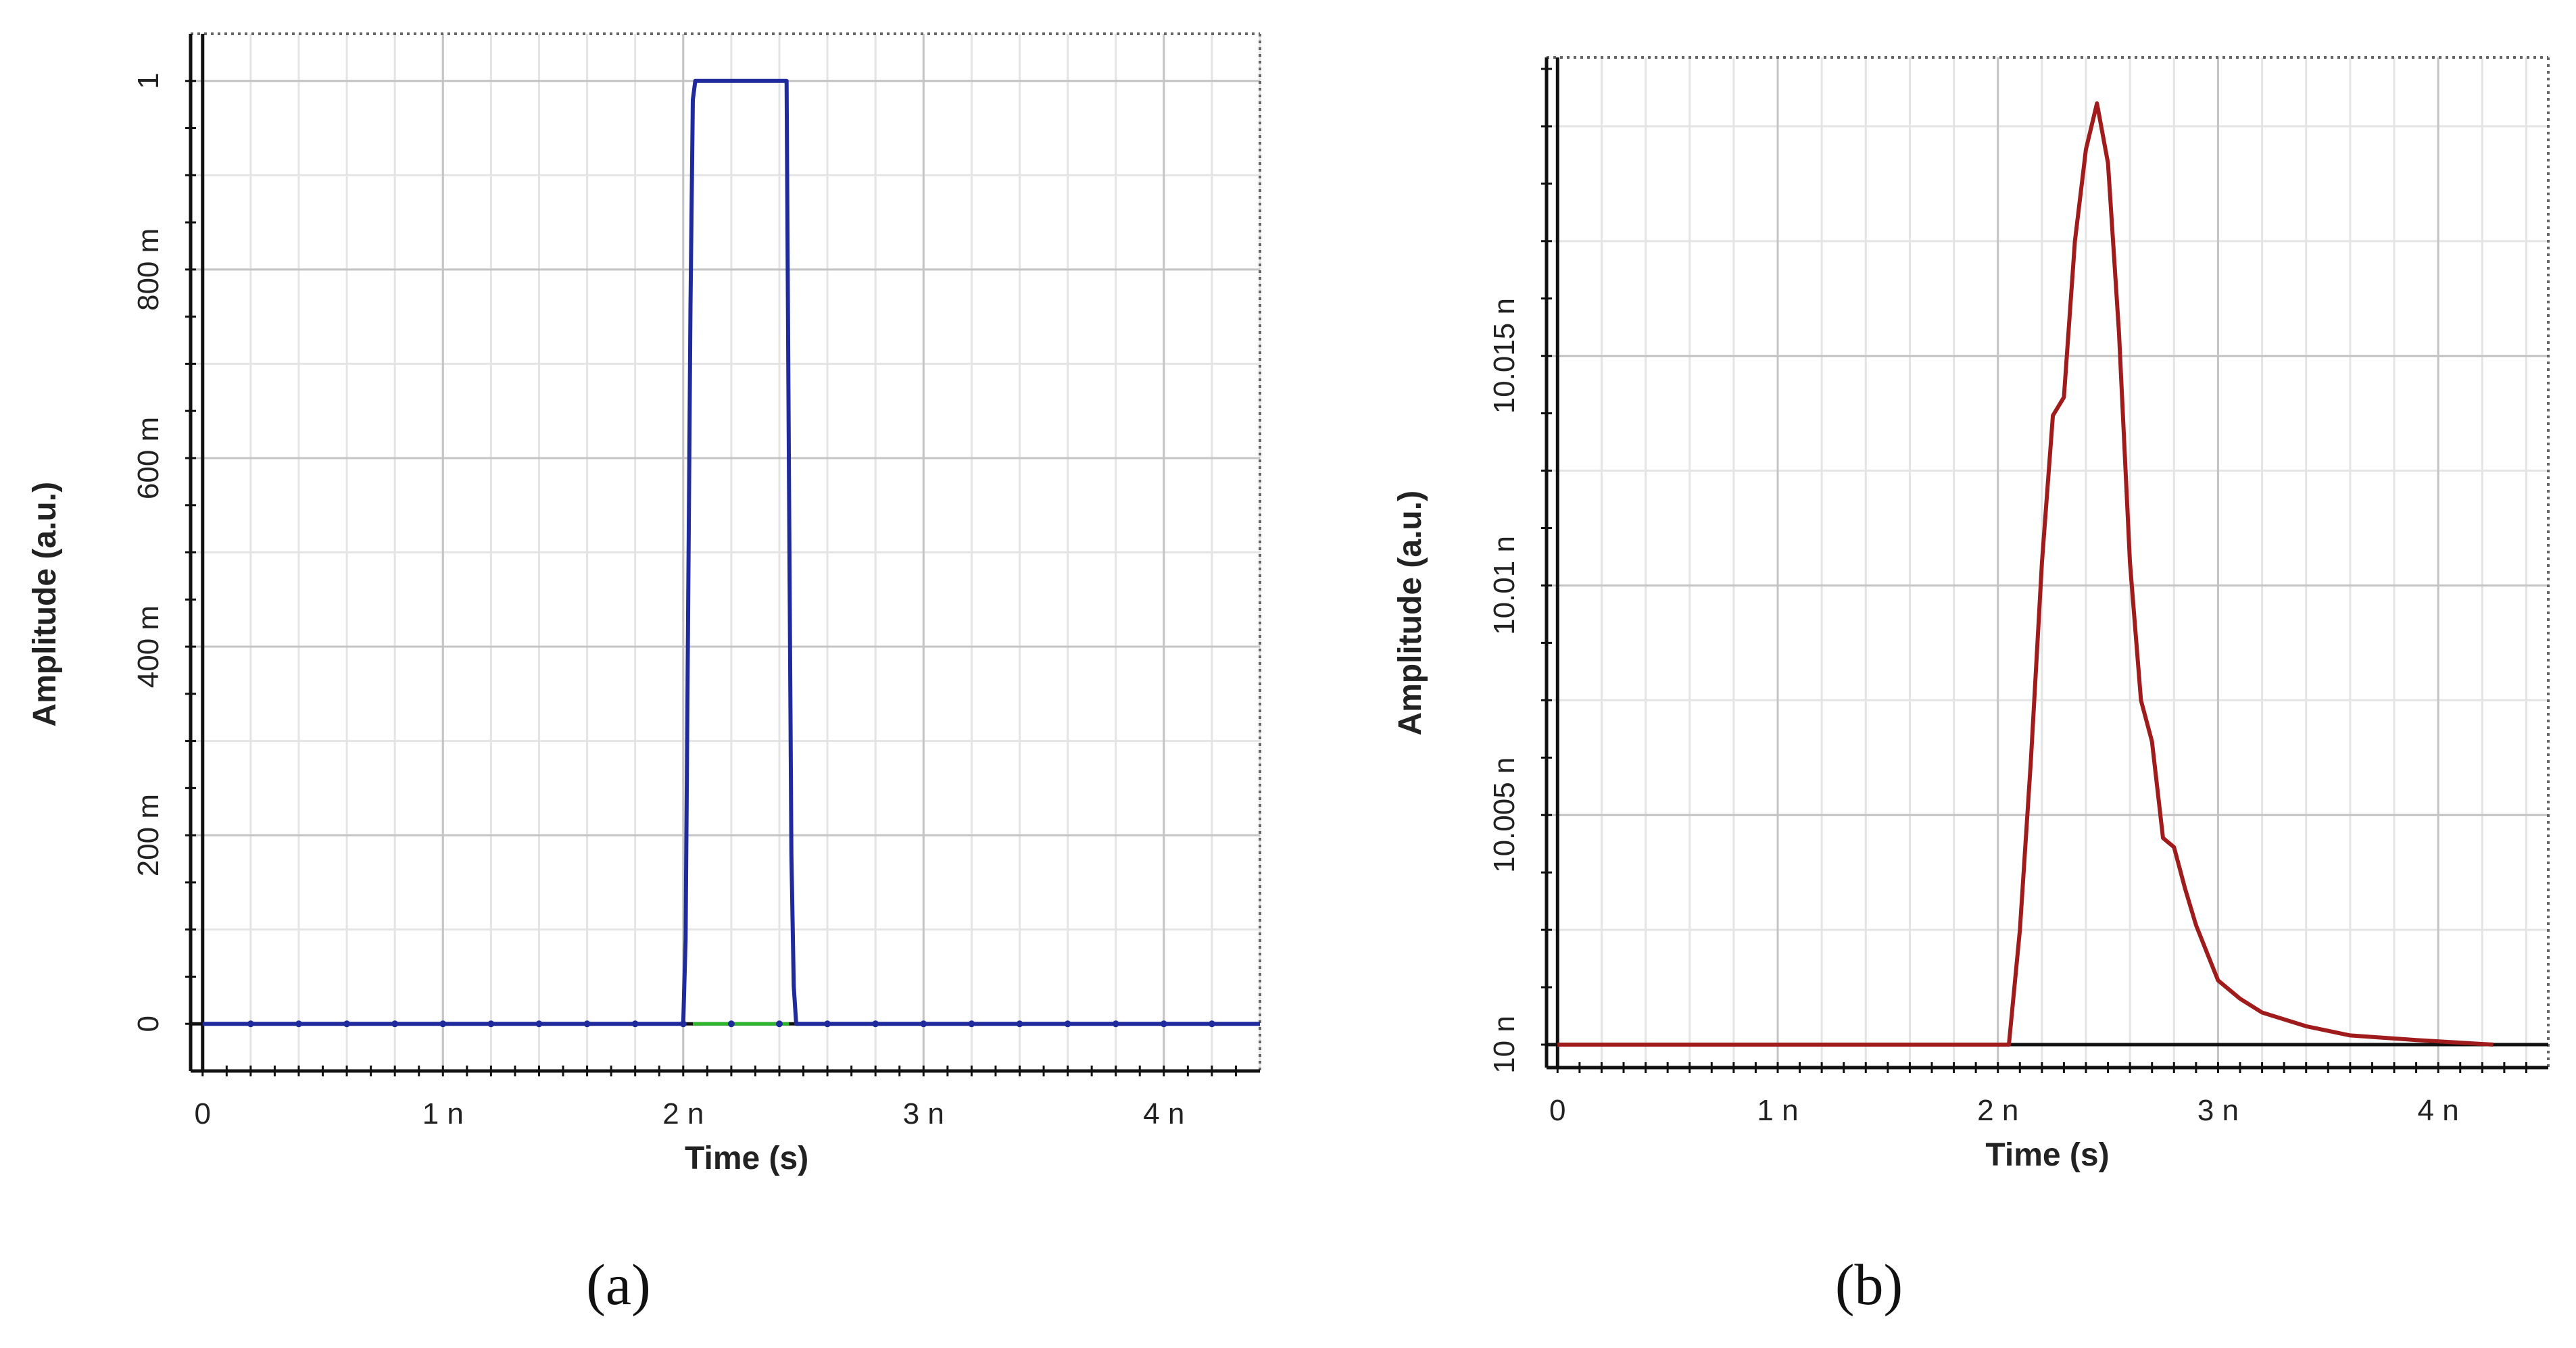 The width and height of the screenshot is (2576, 1348). Describe the element at coordinates (148, 269) in the screenshot. I see `y-tick-label: 800 m` at that location.